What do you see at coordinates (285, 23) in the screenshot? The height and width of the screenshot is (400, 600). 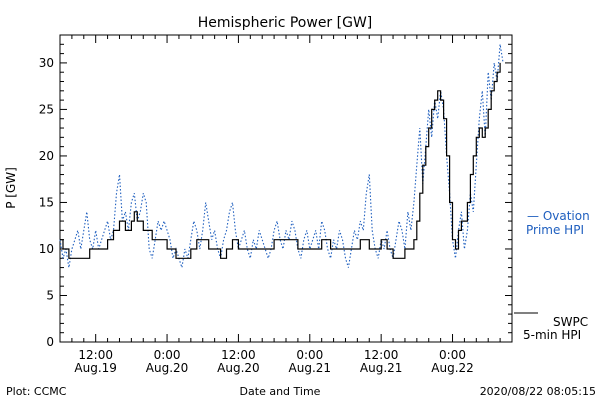 I see `chart-title: Hemispheric Power [GW]` at bounding box center [285, 23].